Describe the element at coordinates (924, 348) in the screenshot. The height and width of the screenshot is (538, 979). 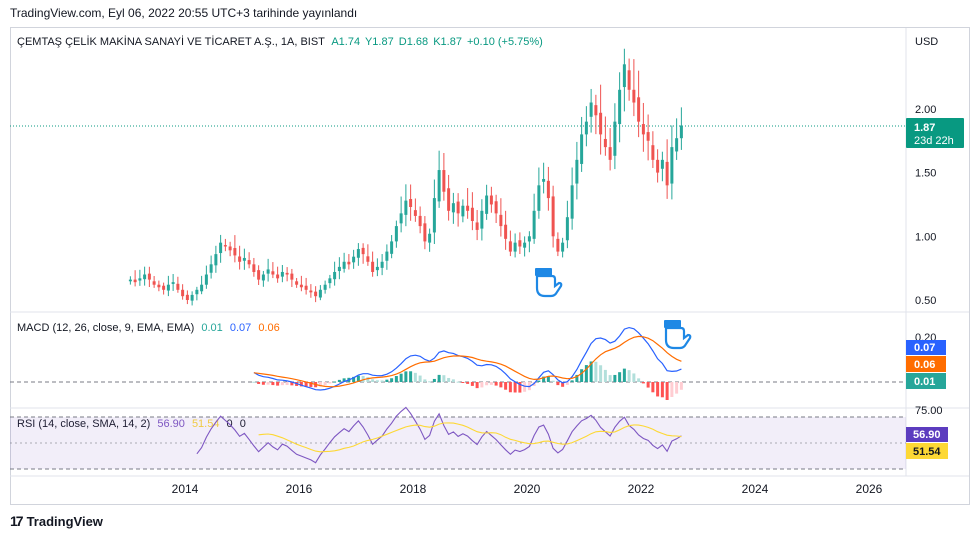
I see `macd-badge-macd: 0.07` at that location.